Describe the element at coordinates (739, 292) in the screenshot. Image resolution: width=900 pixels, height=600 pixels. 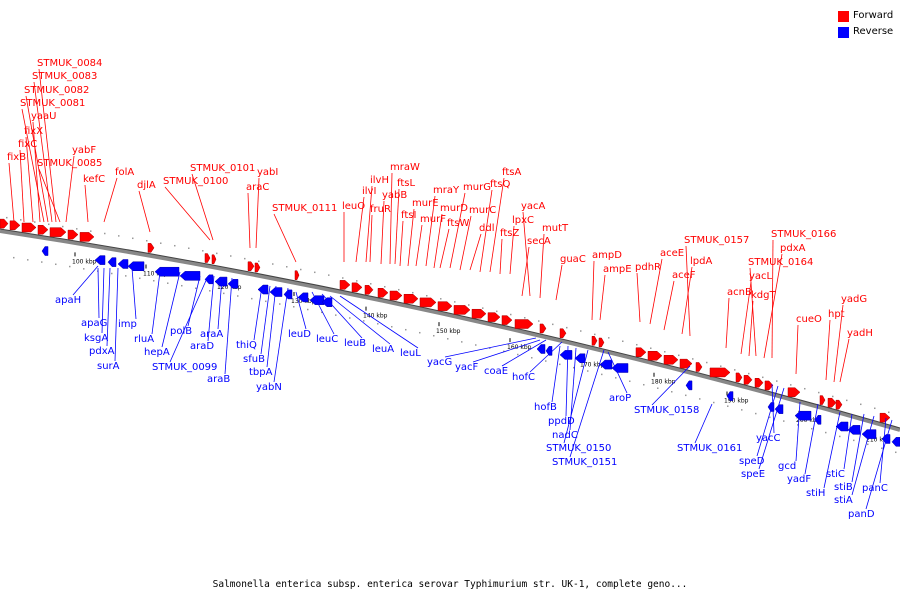
I see `forward-gene-label: acnB` at that location.